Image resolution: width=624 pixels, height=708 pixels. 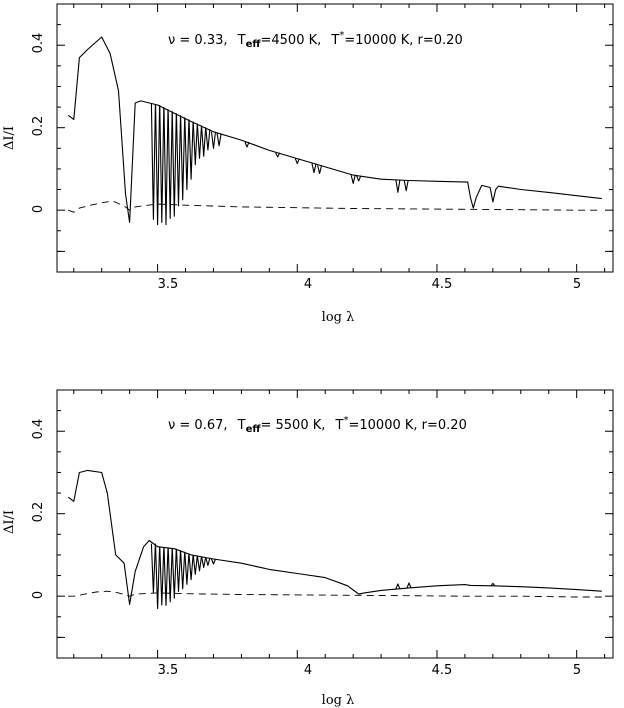 What do you see at coordinates (241, 425) in the screenshot?
I see `bottom-annotation-teff: T` at bounding box center [241, 425].